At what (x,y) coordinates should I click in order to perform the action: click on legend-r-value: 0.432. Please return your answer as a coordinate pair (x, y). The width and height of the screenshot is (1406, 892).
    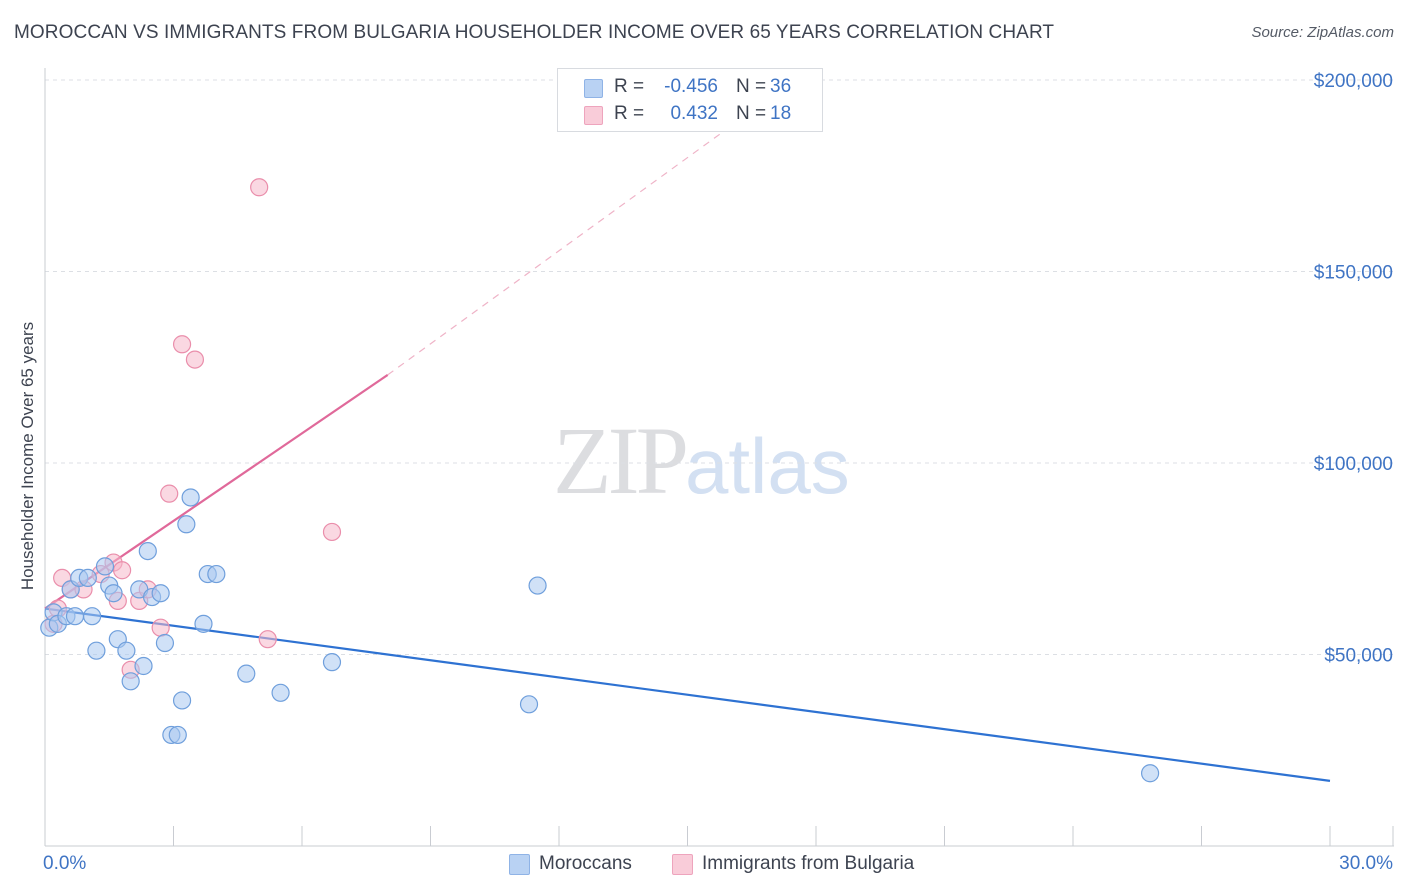
    Looking at the image, I should click on (694, 113).